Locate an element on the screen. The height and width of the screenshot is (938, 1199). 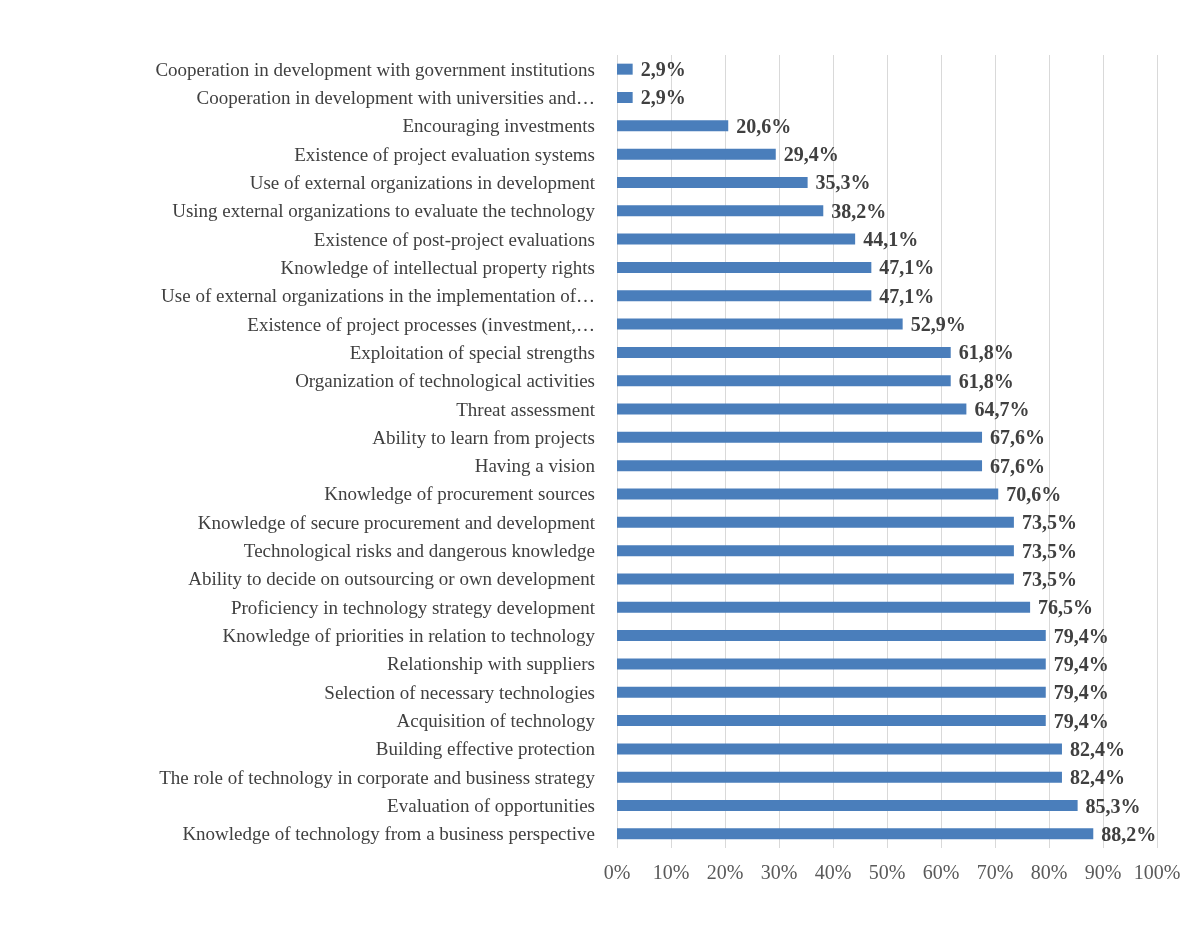
y-tick-label: Existence of project evaluation systems is located at coordinates (444, 154).